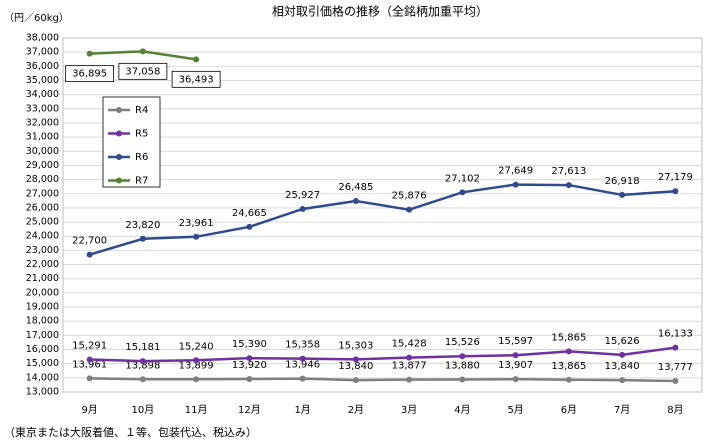 This screenshot has width=706, height=443. I want to click on data-label: 23,820, so click(142, 225).